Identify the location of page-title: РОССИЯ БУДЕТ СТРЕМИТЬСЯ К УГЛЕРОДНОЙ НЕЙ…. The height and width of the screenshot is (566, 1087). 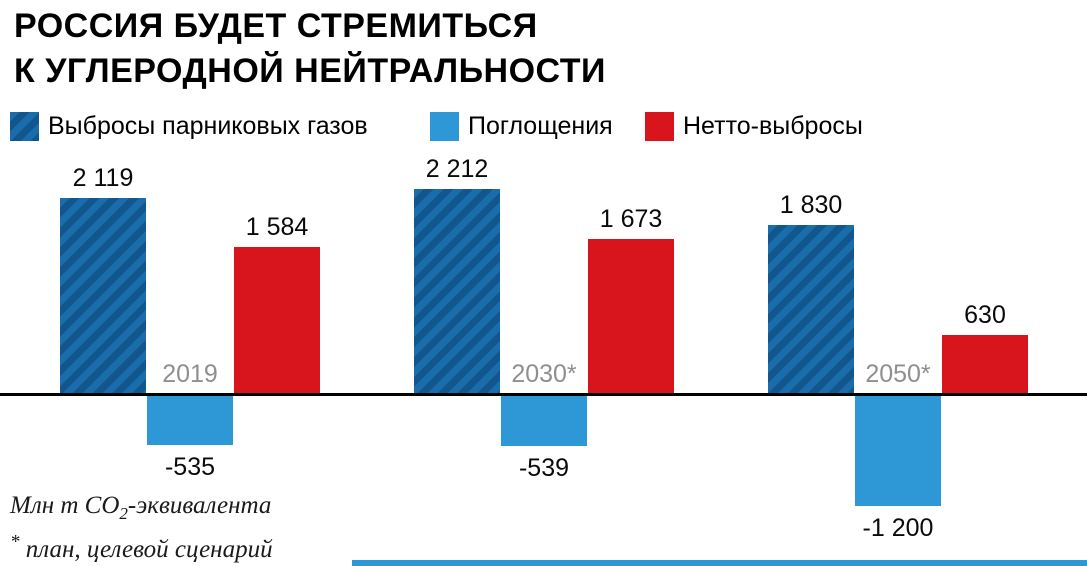
(310, 49).